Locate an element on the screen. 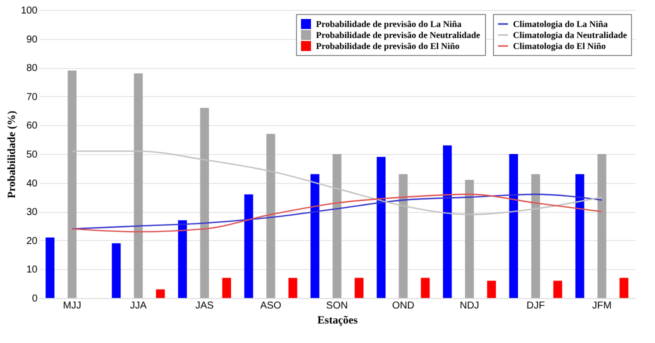 The width and height of the screenshot is (655, 343). y-tick-label: 60 is located at coordinates (32, 126).